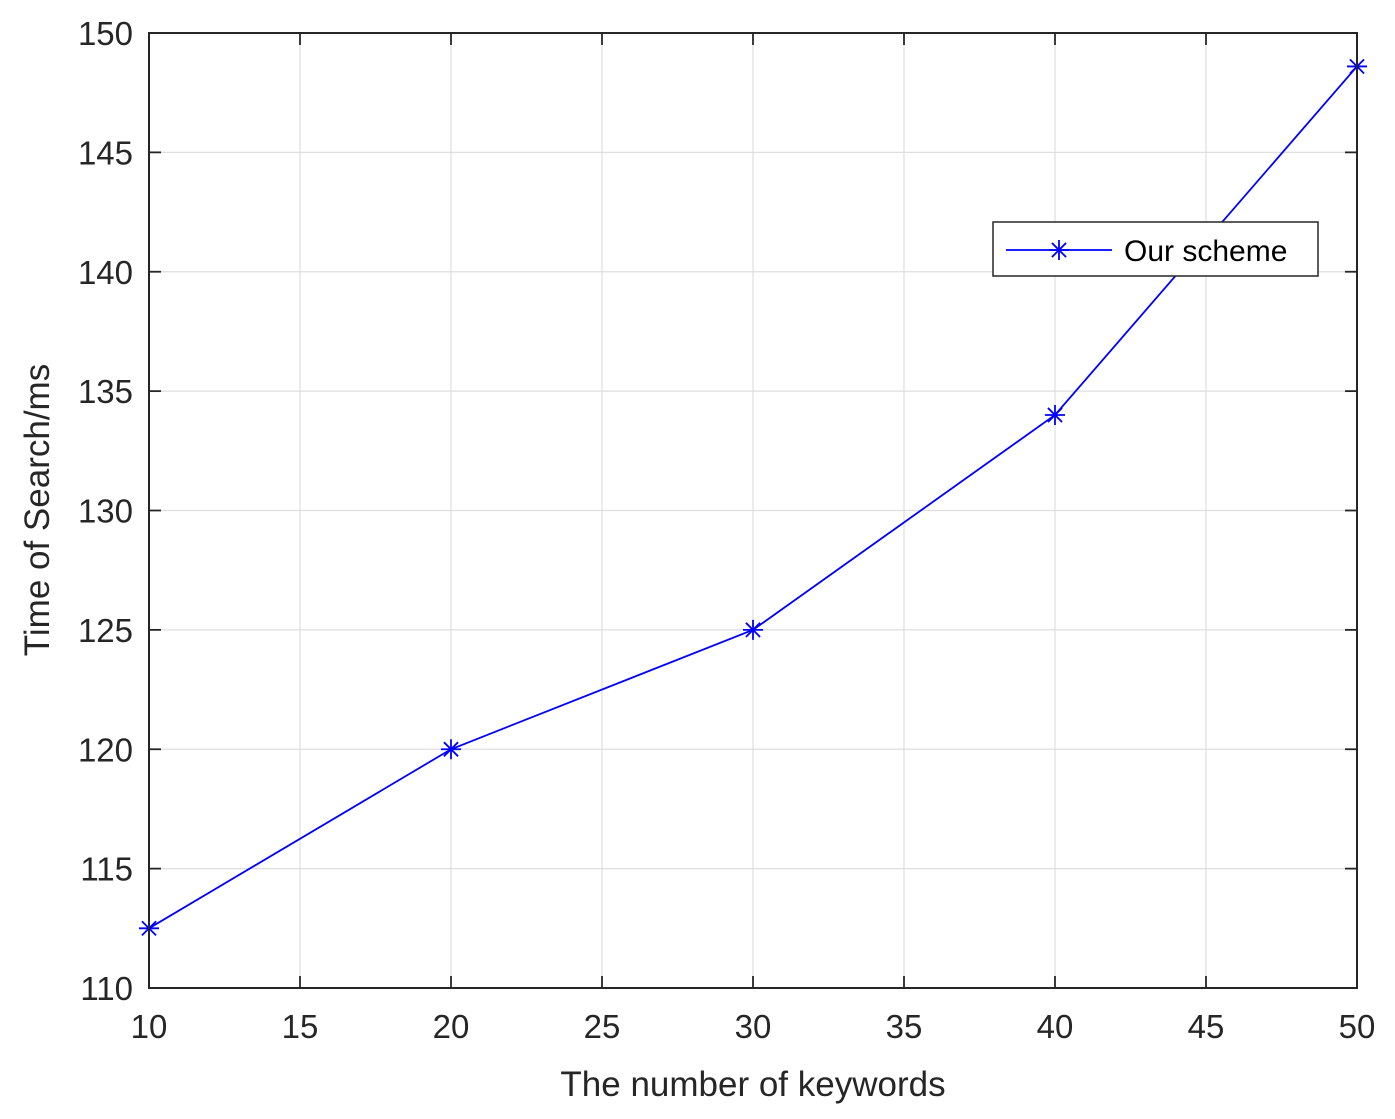  What do you see at coordinates (602, 1026) in the screenshot?
I see `x-tick-label: 25` at bounding box center [602, 1026].